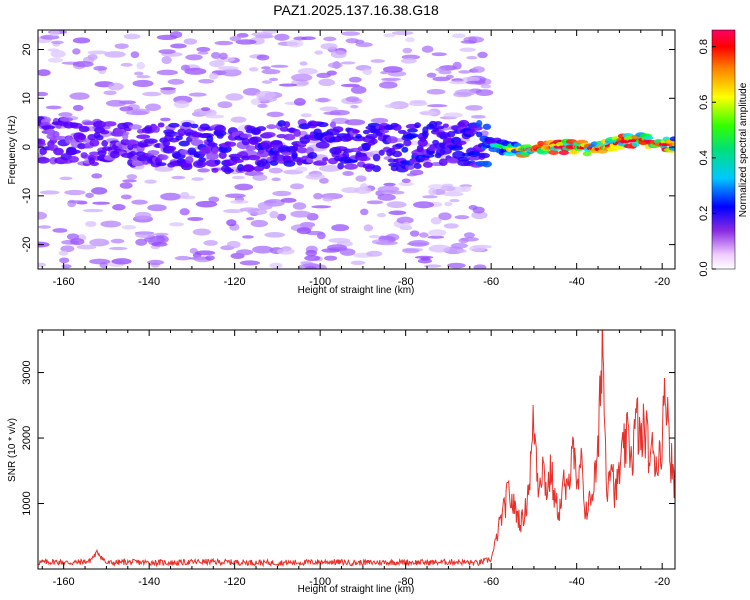  What do you see at coordinates (577, 582) in the screenshot?
I see `x-tick-label: -40` at bounding box center [577, 582].